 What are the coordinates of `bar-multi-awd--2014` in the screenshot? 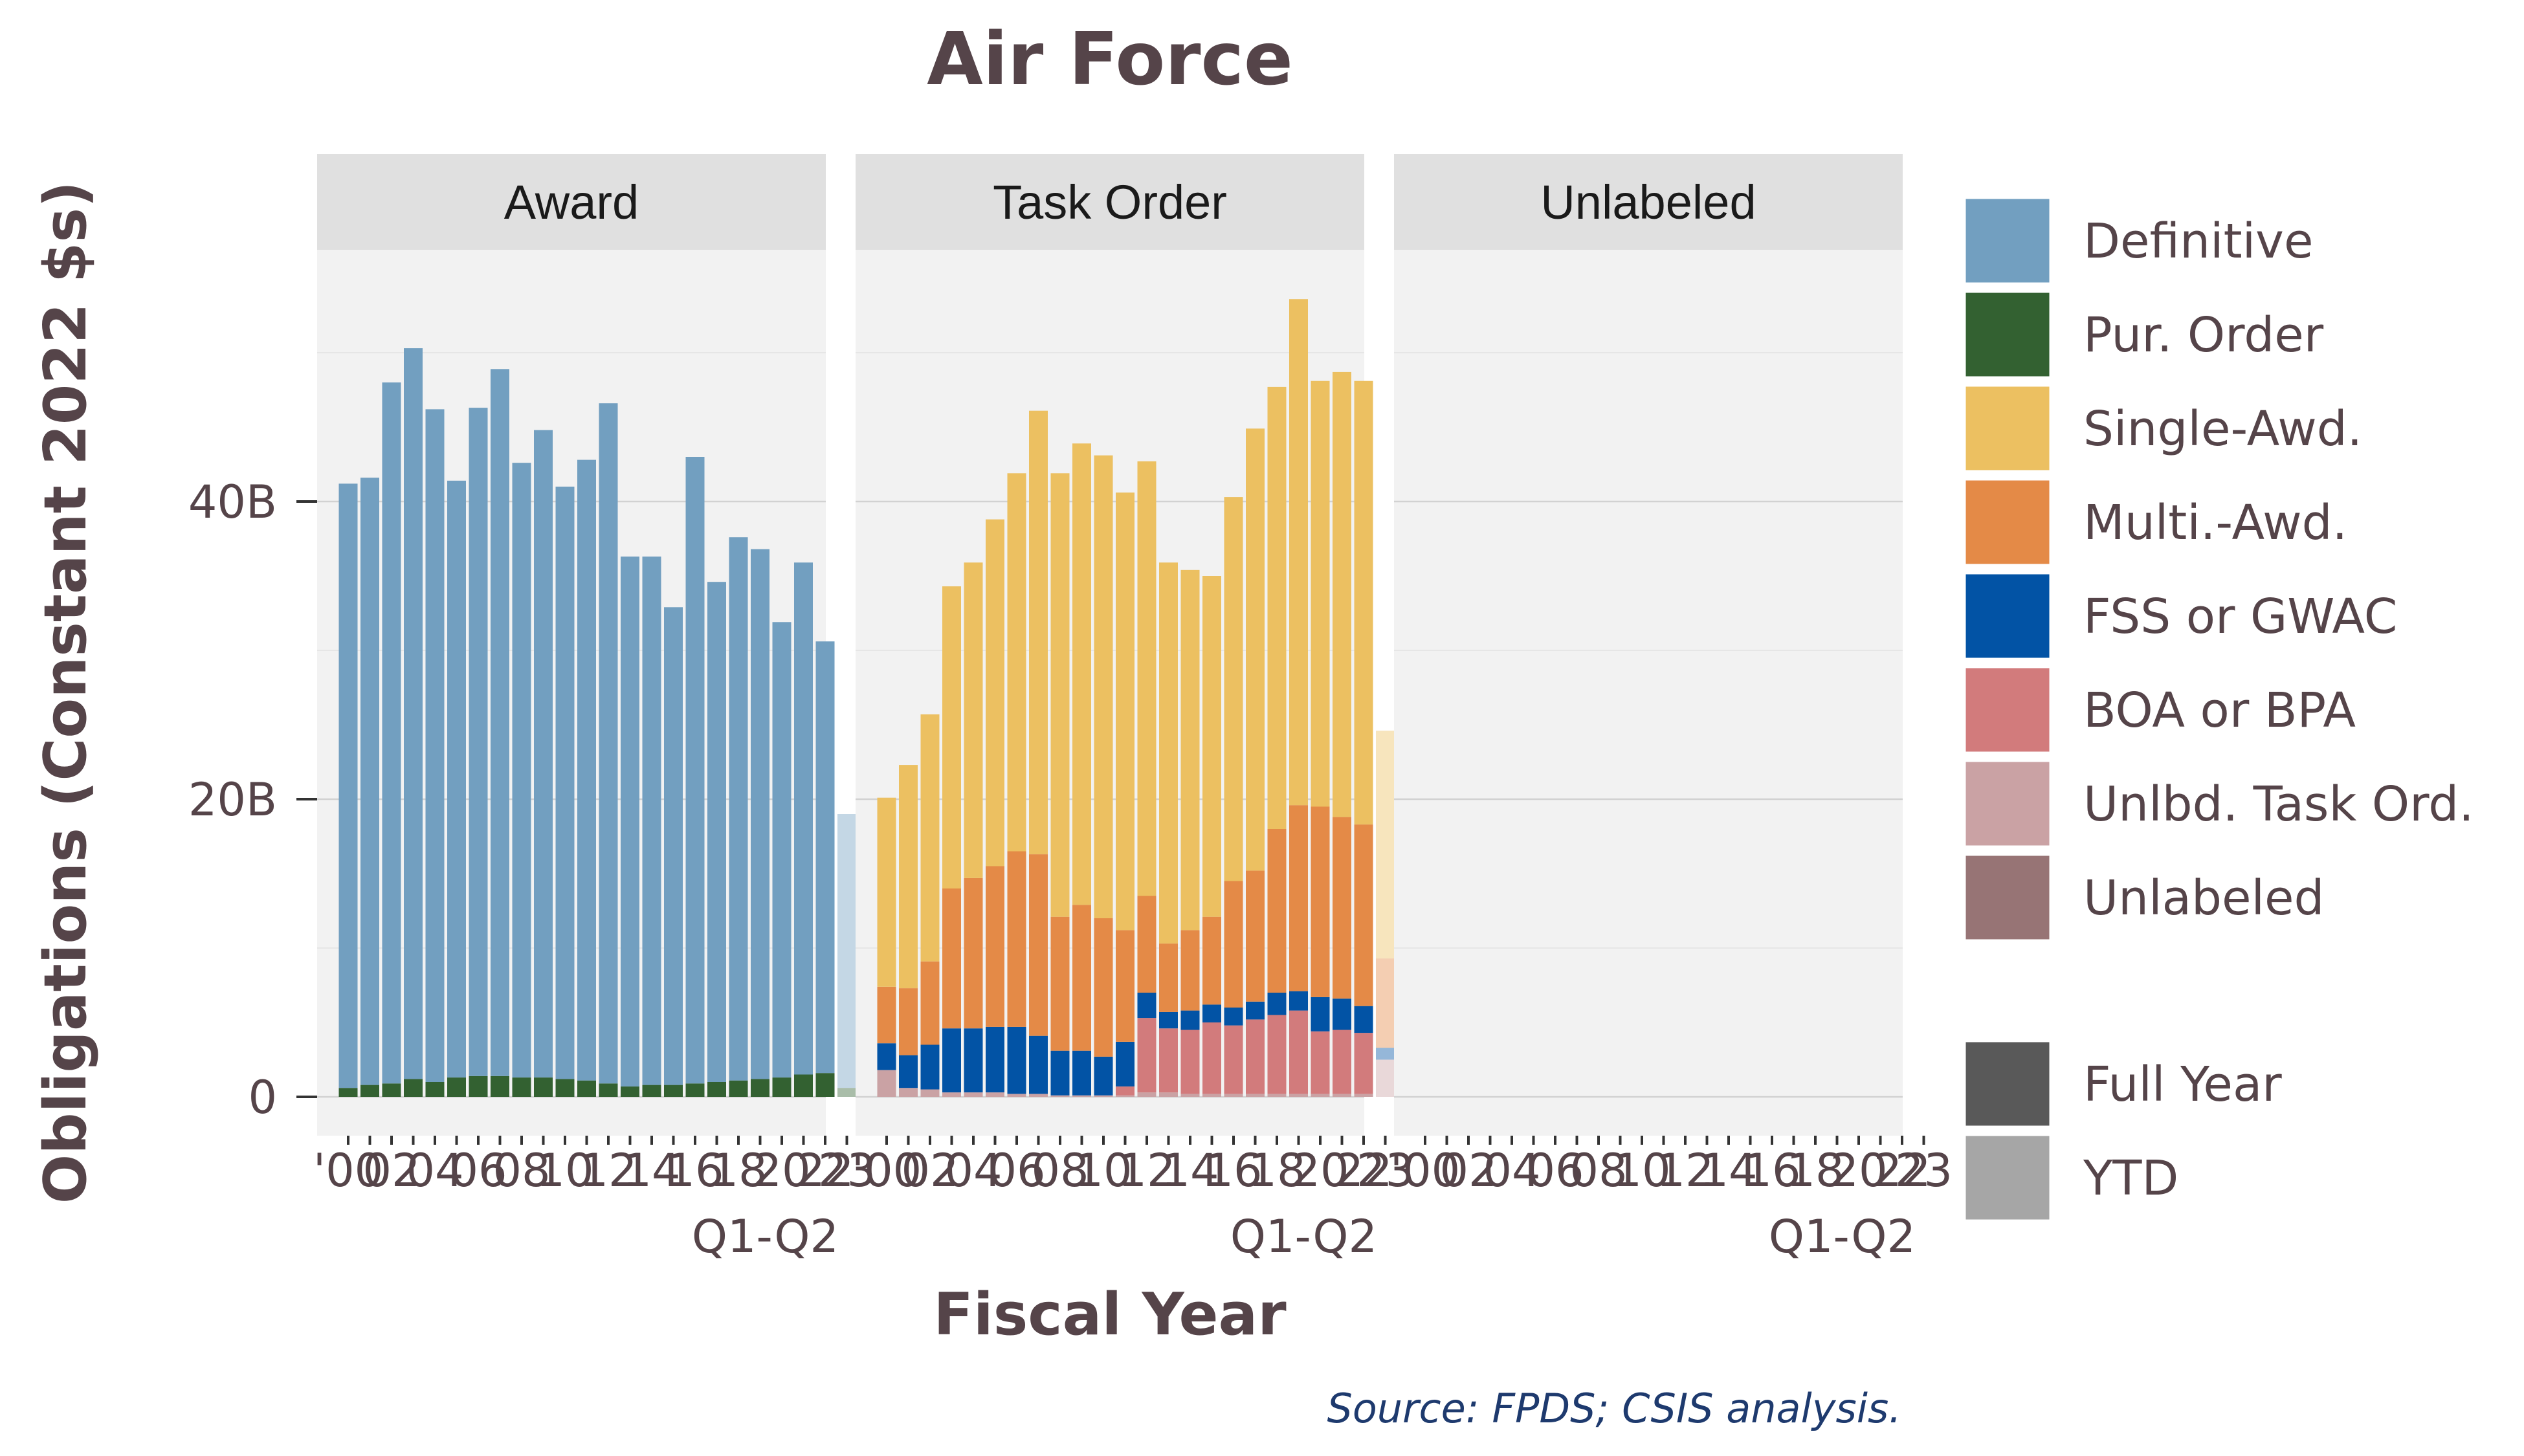 It's located at (1190, 970).